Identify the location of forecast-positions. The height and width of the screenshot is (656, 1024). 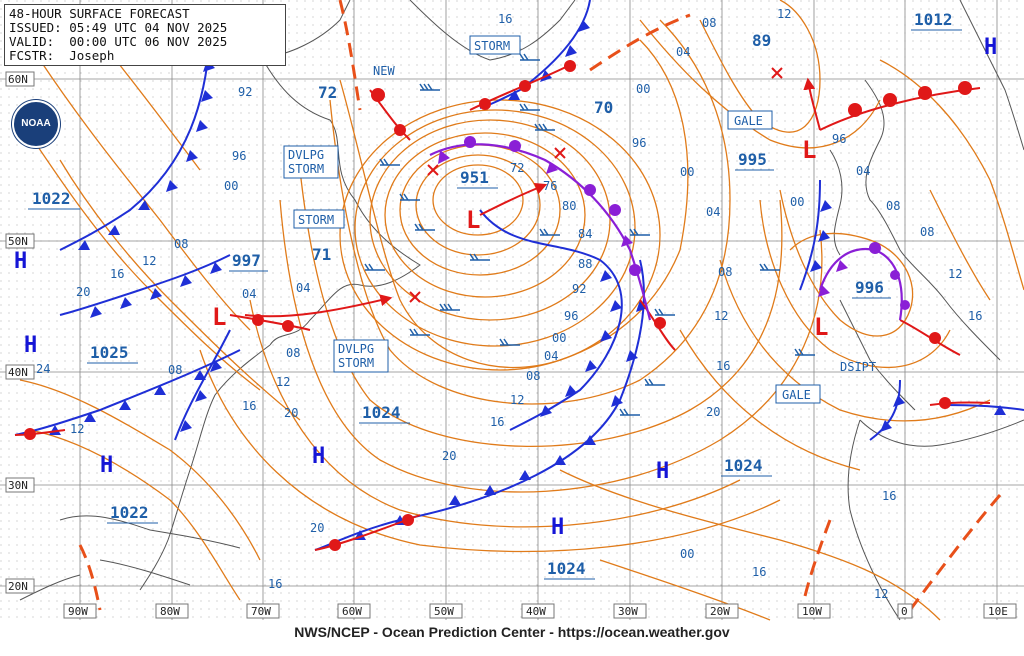
(596, 185).